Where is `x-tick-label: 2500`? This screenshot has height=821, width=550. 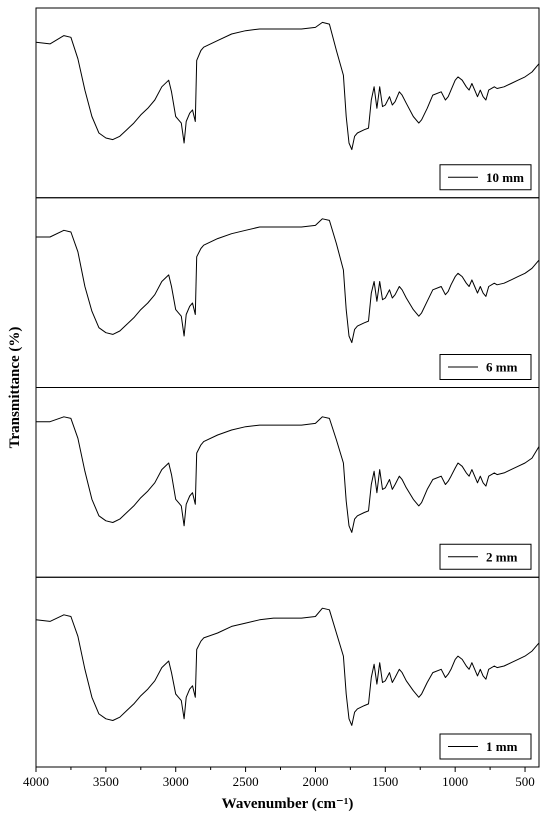 x-tick-label: 2500 is located at coordinates (246, 781).